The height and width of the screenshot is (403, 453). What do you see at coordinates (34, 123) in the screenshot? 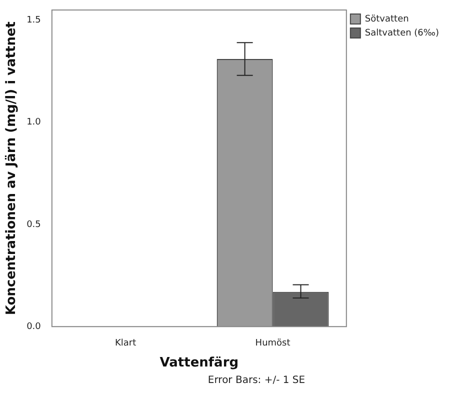
I see `y-tick-label: 1.0` at bounding box center [34, 123].